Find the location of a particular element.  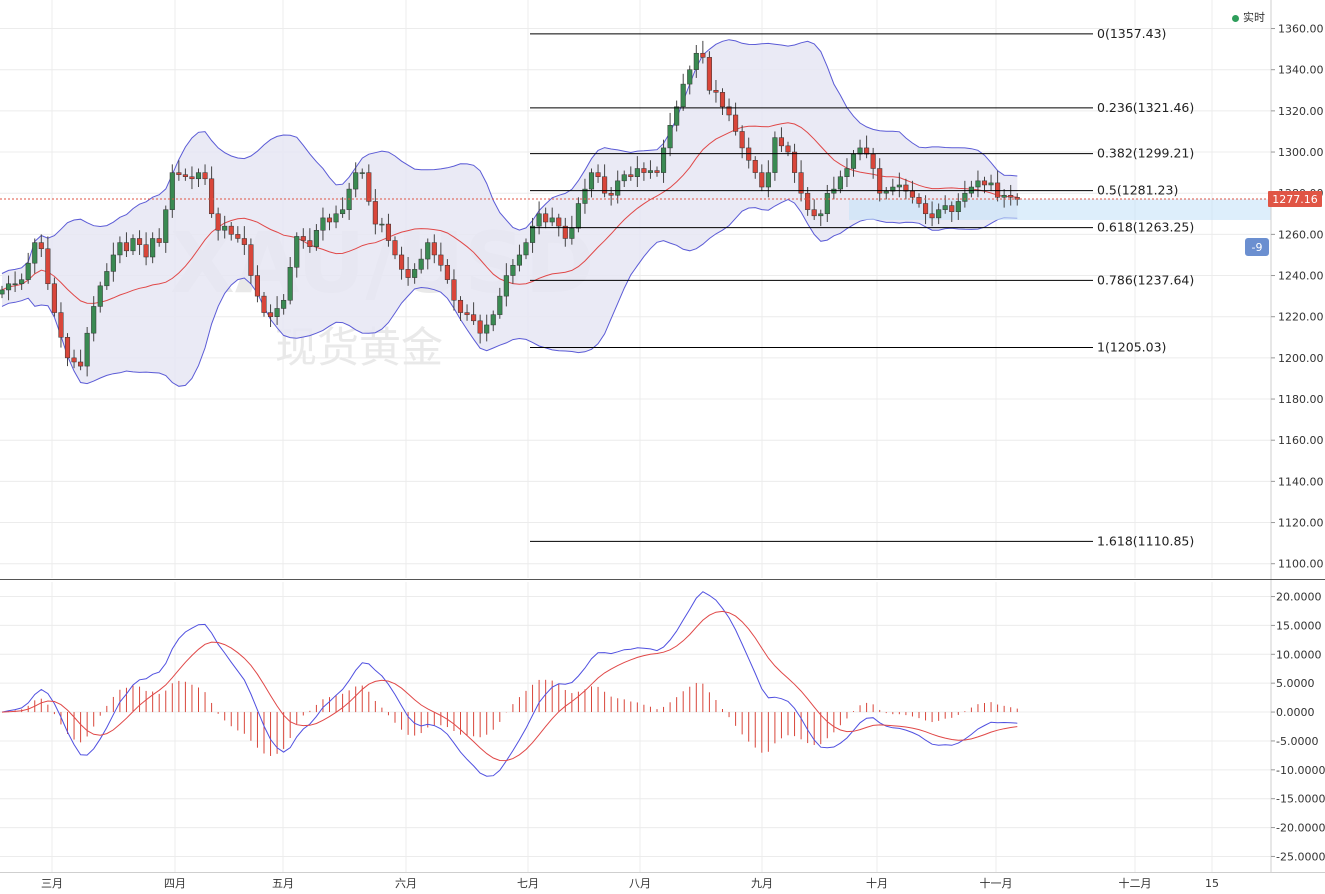

macd-tick-label: -15.0000 is located at coordinates (1300, 799).